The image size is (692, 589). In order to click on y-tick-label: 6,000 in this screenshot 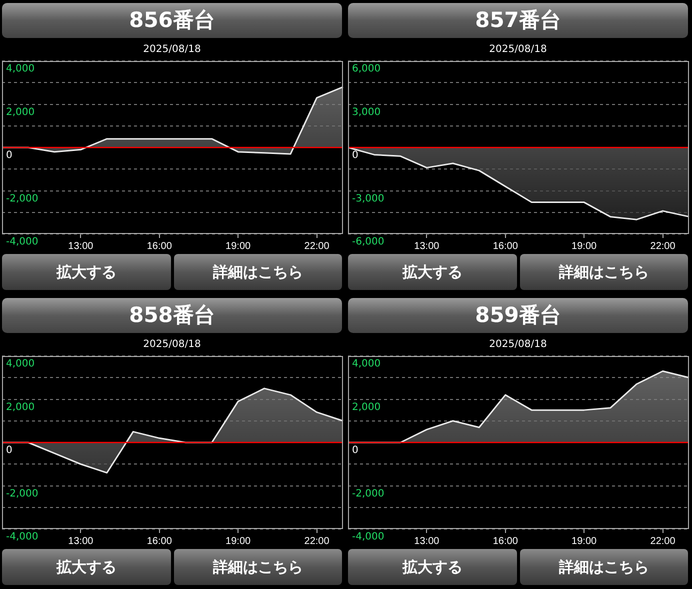, I will do `click(366, 69)`.